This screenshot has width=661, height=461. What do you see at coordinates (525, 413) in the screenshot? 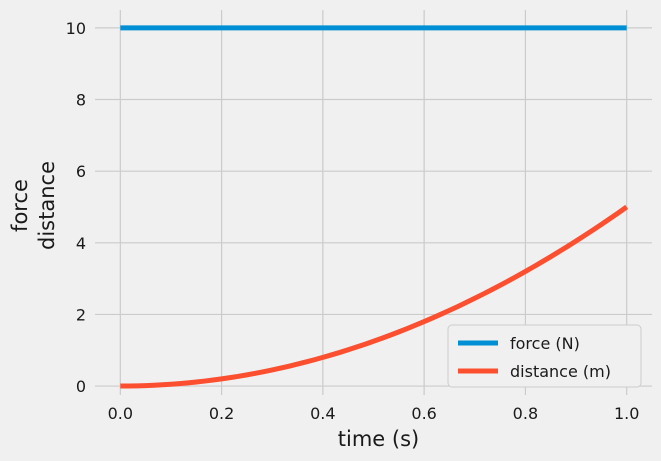
I see `x-tick-label: 0.8` at bounding box center [525, 413].